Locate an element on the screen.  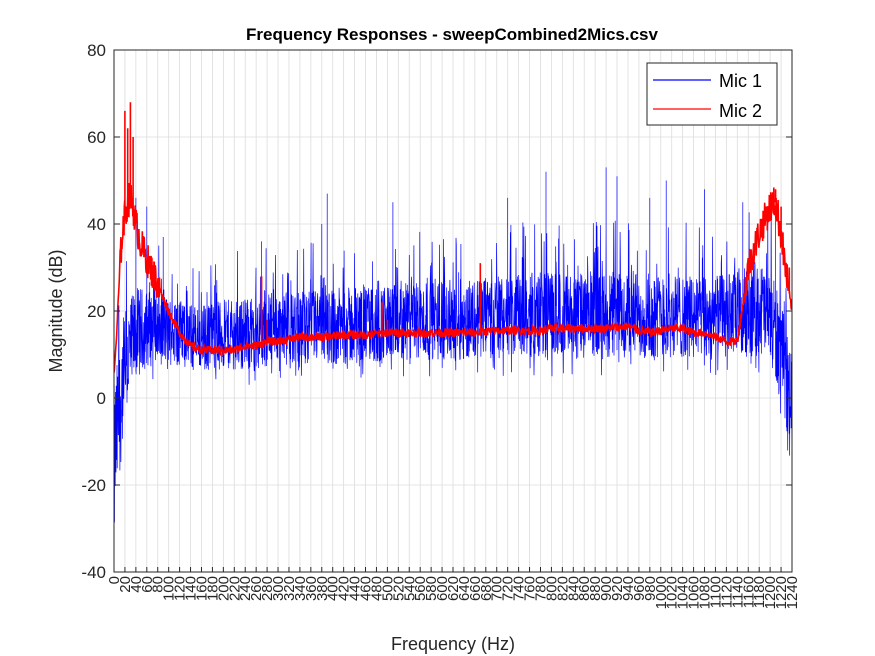
legend-label-mic-2: Mic 2 is located at coordinates (740, 111).